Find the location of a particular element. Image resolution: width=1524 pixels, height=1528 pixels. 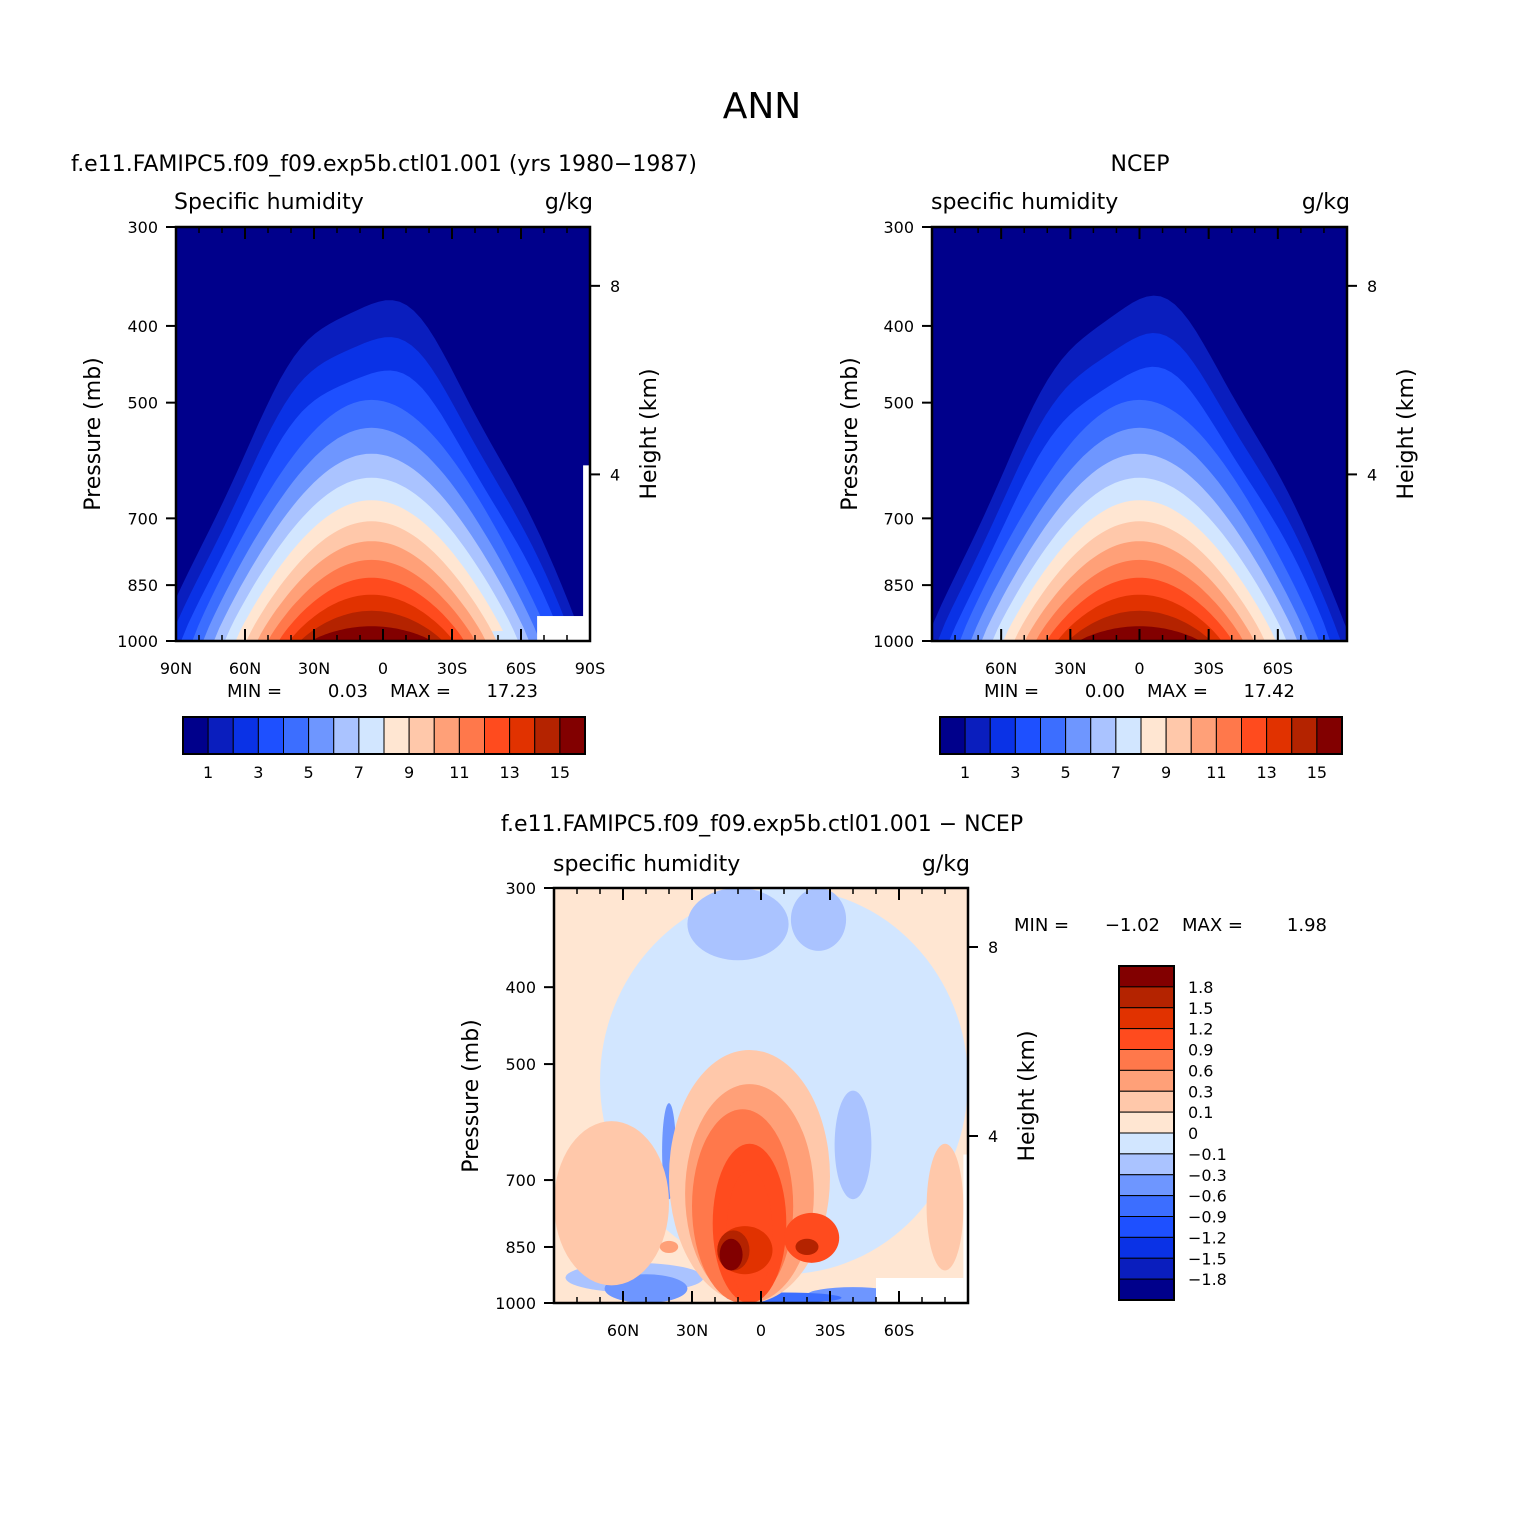

model-variable-label: Specific humidity is located at coordinates (269, 202).